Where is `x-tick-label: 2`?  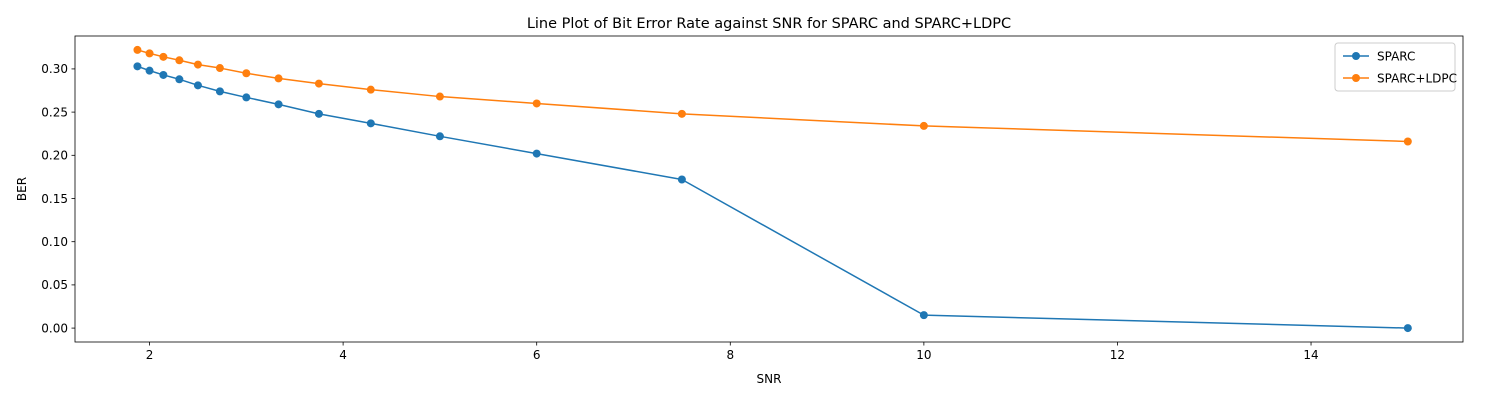
x-tick-label: 2 is located at coordinates (150, 355).